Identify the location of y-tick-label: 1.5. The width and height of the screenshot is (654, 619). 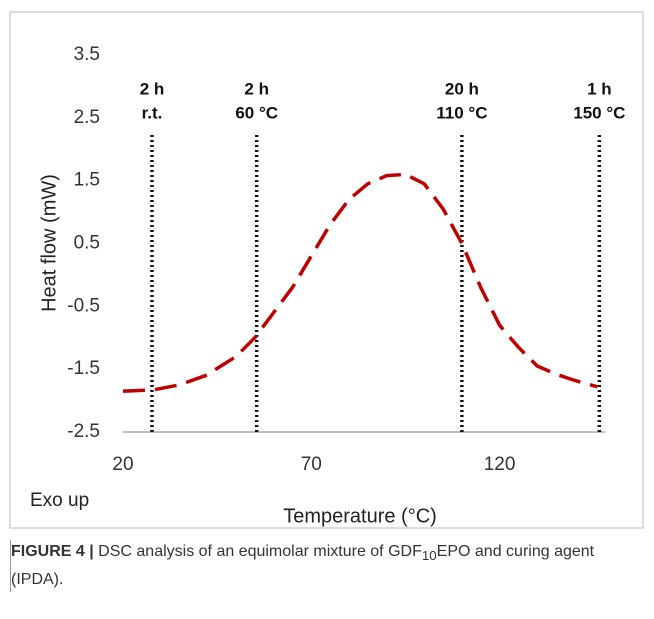
(87, 180).